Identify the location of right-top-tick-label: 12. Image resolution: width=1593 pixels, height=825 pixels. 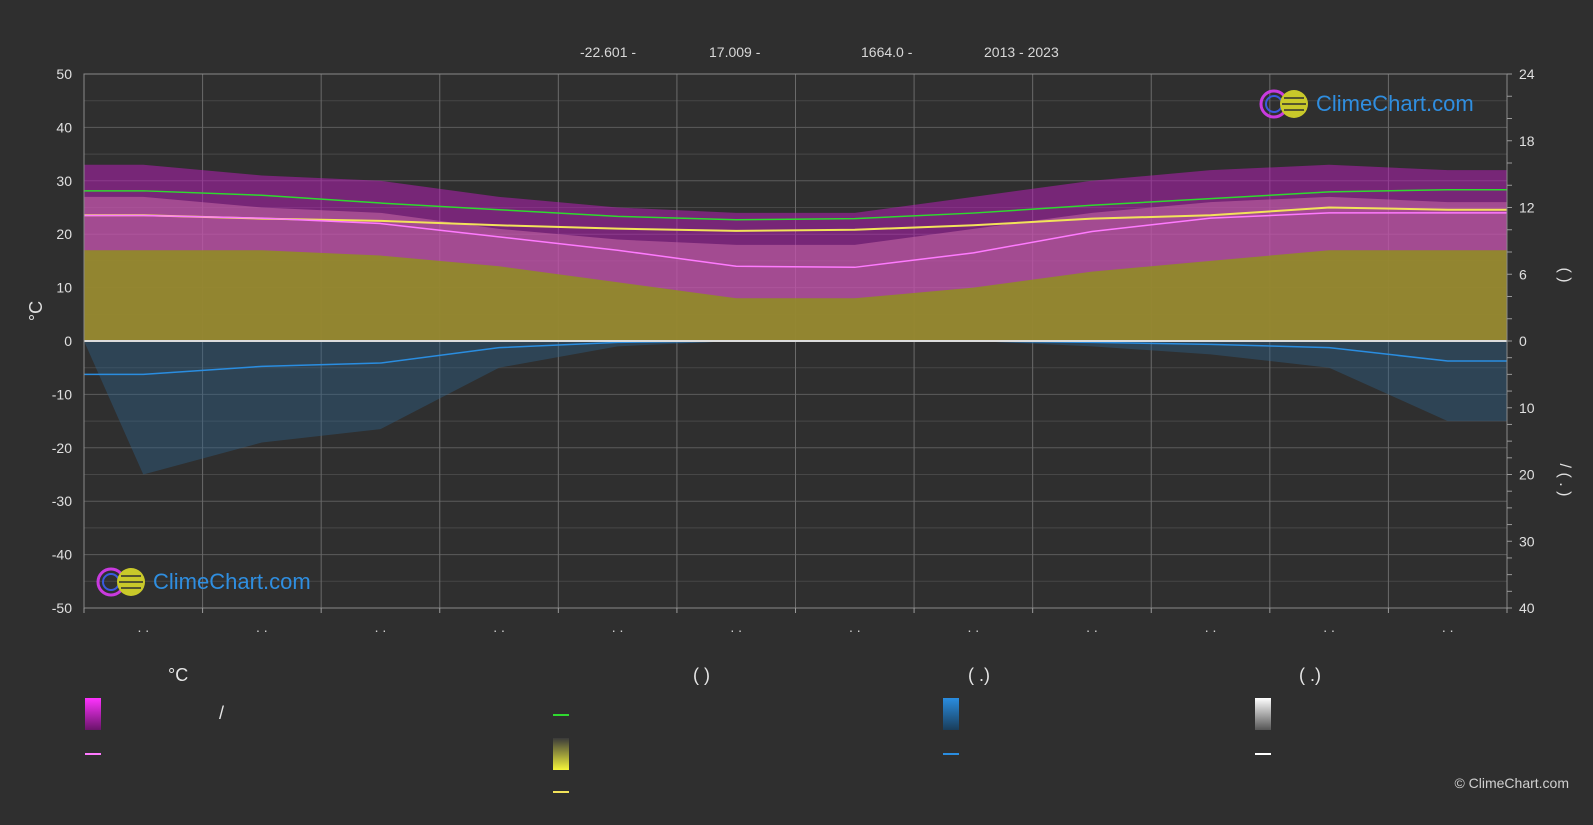
(1527, 208).